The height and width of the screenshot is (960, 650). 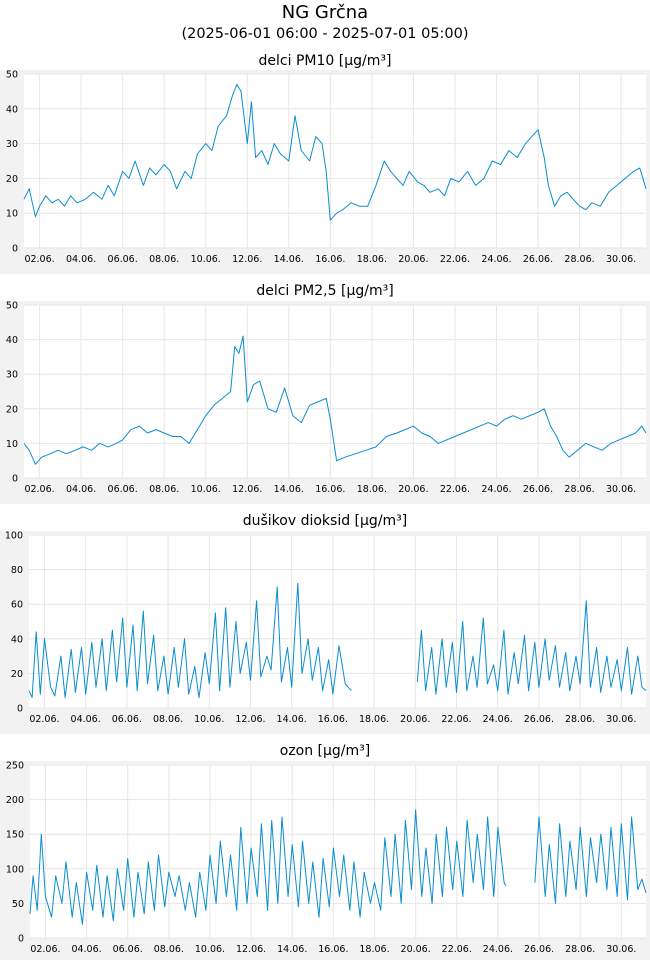 I want to click on y-tick-label: 80, so click(x=17, y=570).